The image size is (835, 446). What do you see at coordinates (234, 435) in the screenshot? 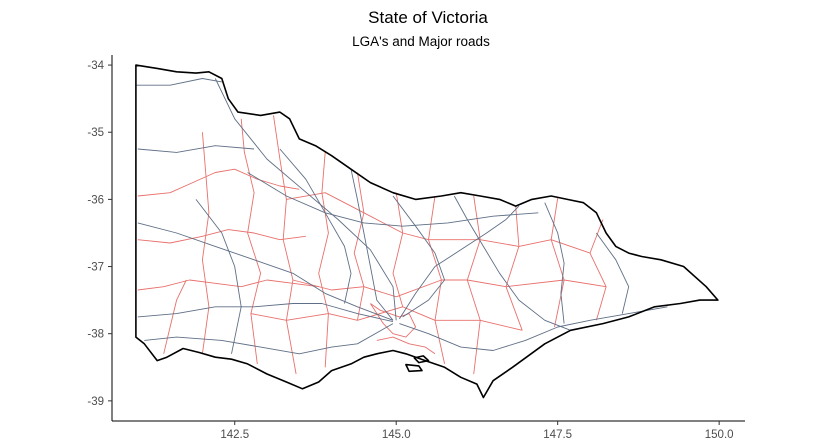
I see `x-tick-label: 142.5` at bounding box center [234, 435].